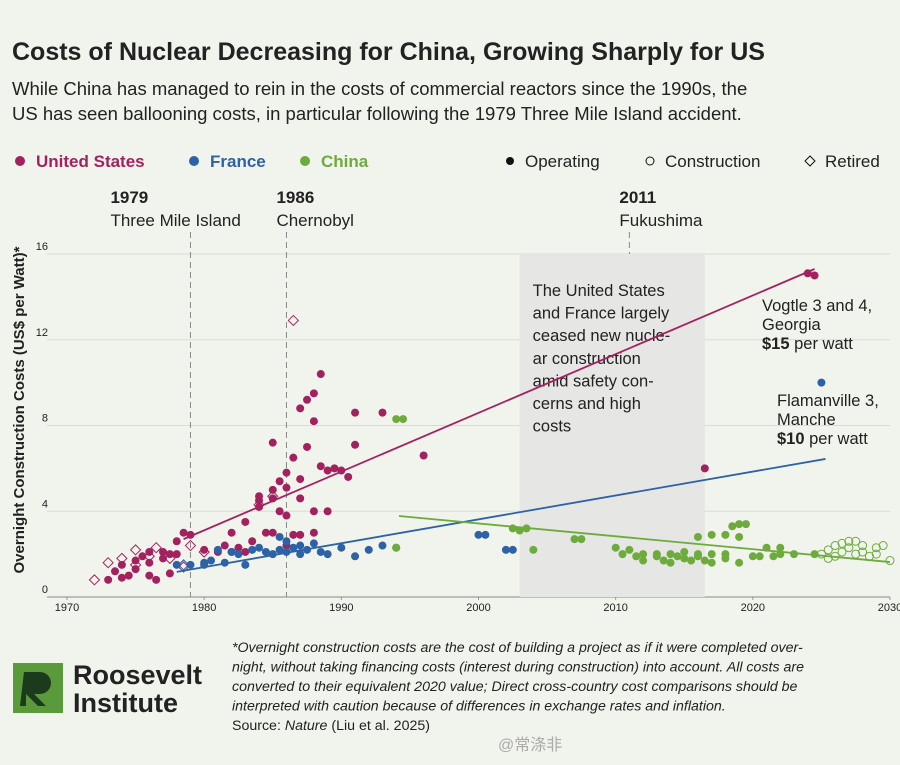 The width and height of the screenshot is (900, 765). Describe the element at coordinates (817, 306) in the screenshot. I see `callout-text: Vogtle 3 and 4,` at that location.